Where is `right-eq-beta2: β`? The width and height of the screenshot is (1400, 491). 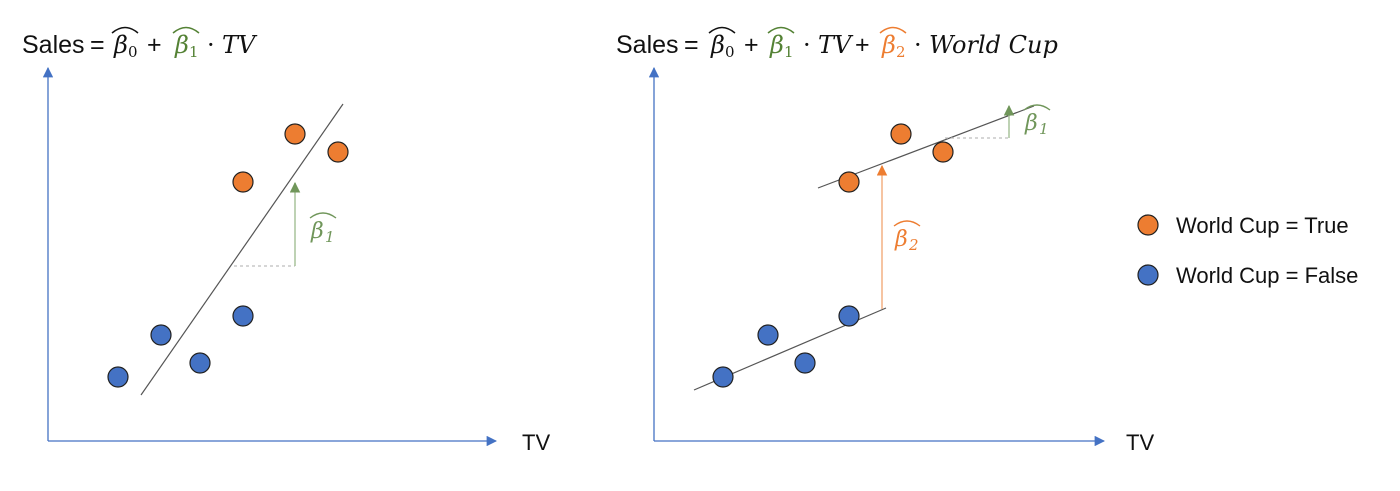 right-eq-beta2: β is located at coordinates (888, 45).